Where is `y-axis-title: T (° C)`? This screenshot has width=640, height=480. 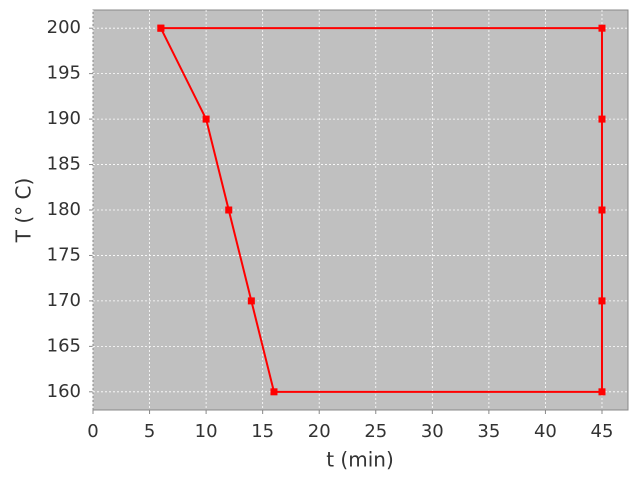
y-axis-title: T (° C) is located at coordinates (24, 211).